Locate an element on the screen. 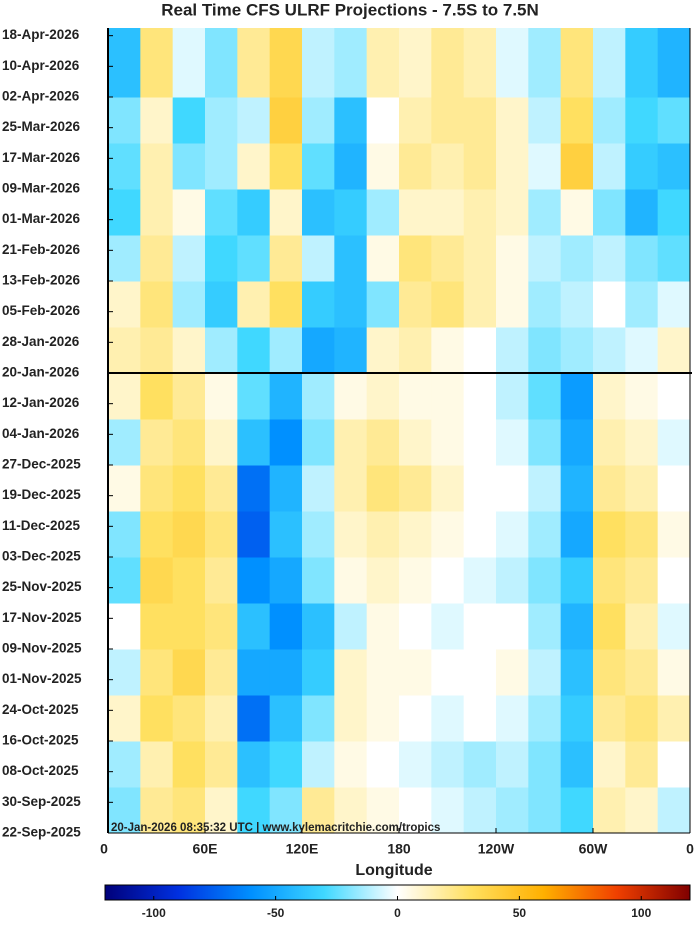 This screenshot has width=695, height=926. y-tick-label: 12-Jan-2026 is located at coordinates (41, 402).